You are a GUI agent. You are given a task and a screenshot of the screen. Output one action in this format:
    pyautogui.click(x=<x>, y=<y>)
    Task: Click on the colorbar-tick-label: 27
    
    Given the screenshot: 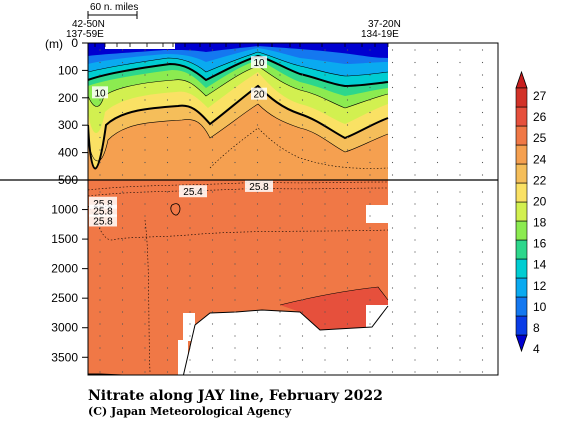 What is the action you would take?
    pyautogui.click(x=540, y=96)
    